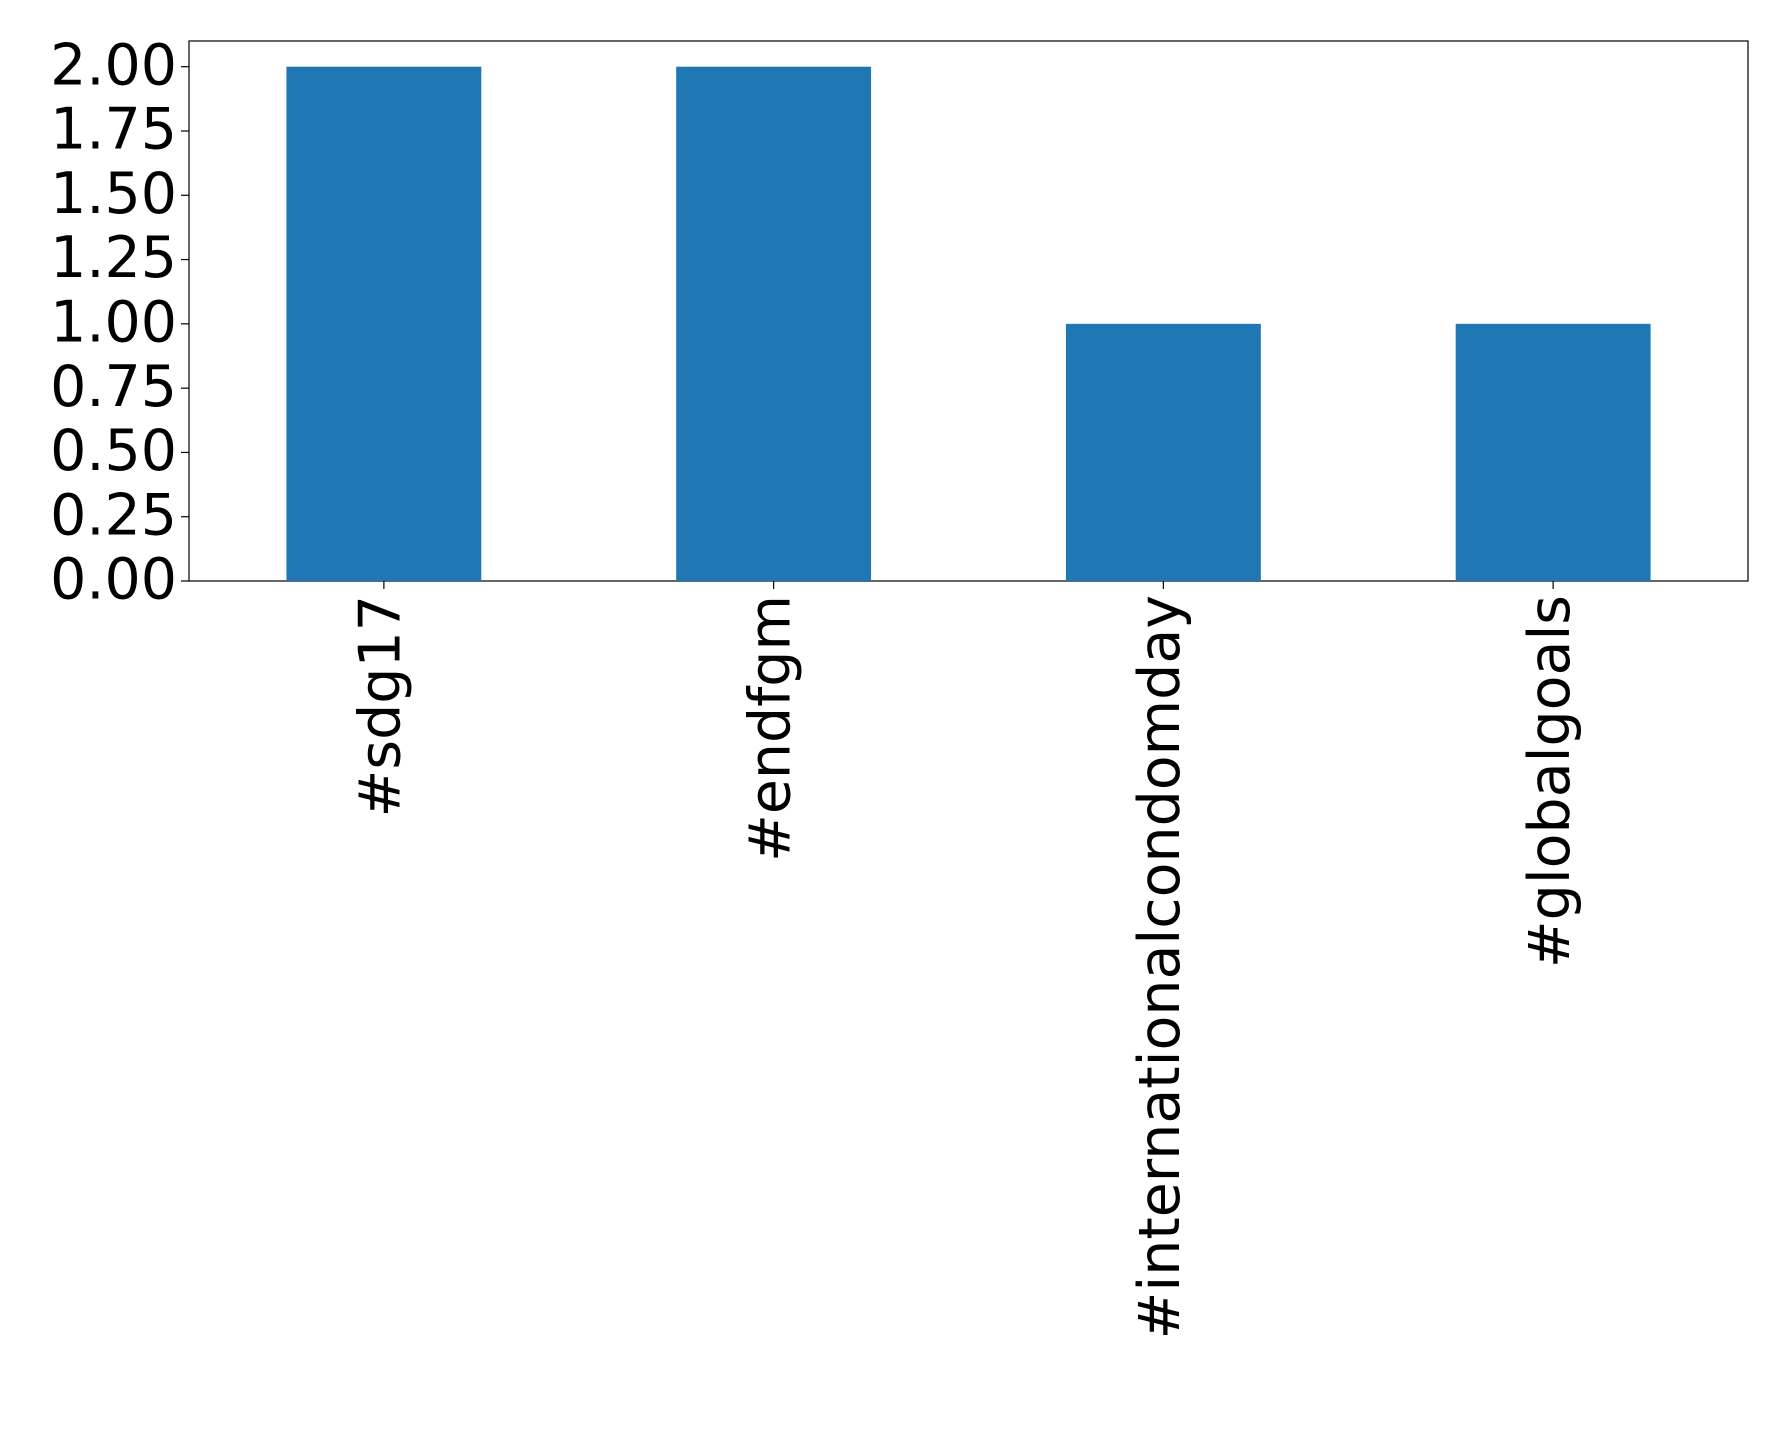 This screenshot has height=1448, width=1778. What do you see at coordinates (113, 580) in the screenshot?
I see `y-tick-label: 0.00` at bounding box center [113, 580].